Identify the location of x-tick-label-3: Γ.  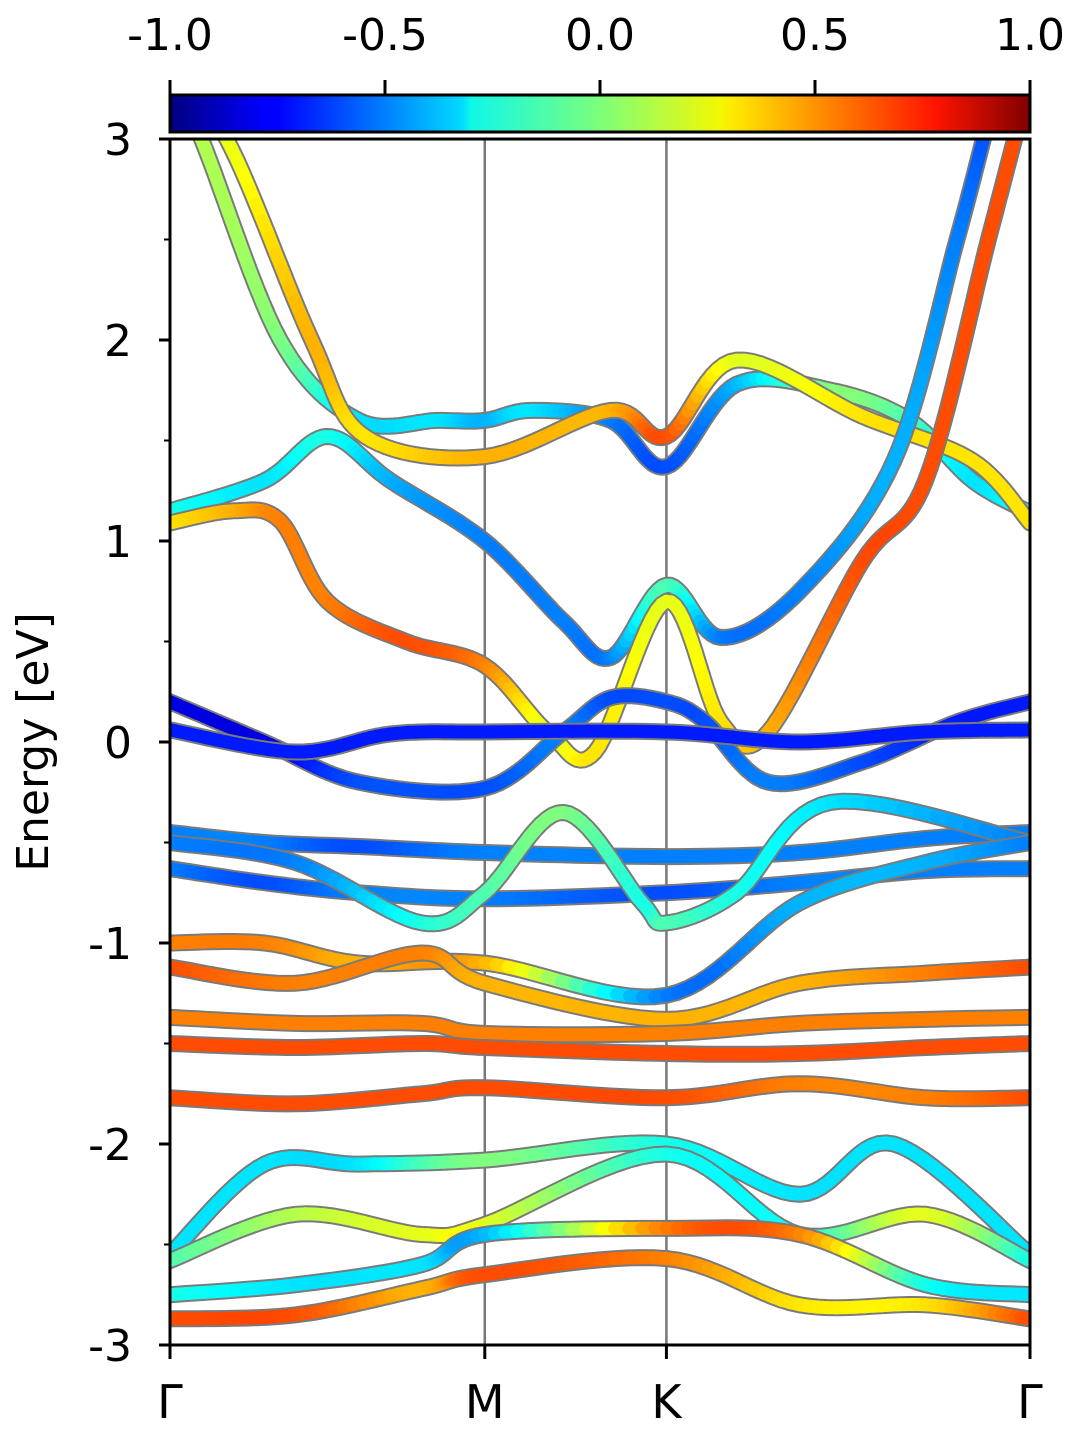
(1030, 1402).